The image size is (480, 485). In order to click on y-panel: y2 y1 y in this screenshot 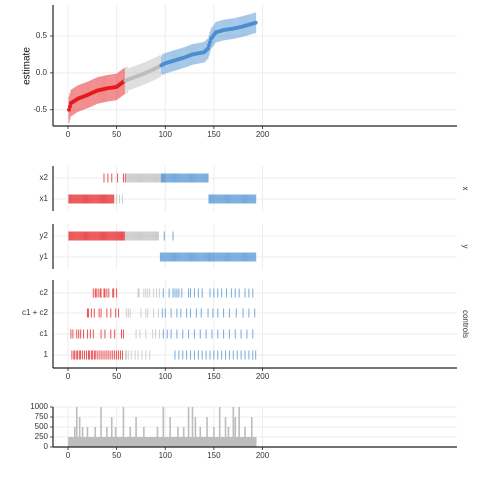, I will do `click(255, 246)`.